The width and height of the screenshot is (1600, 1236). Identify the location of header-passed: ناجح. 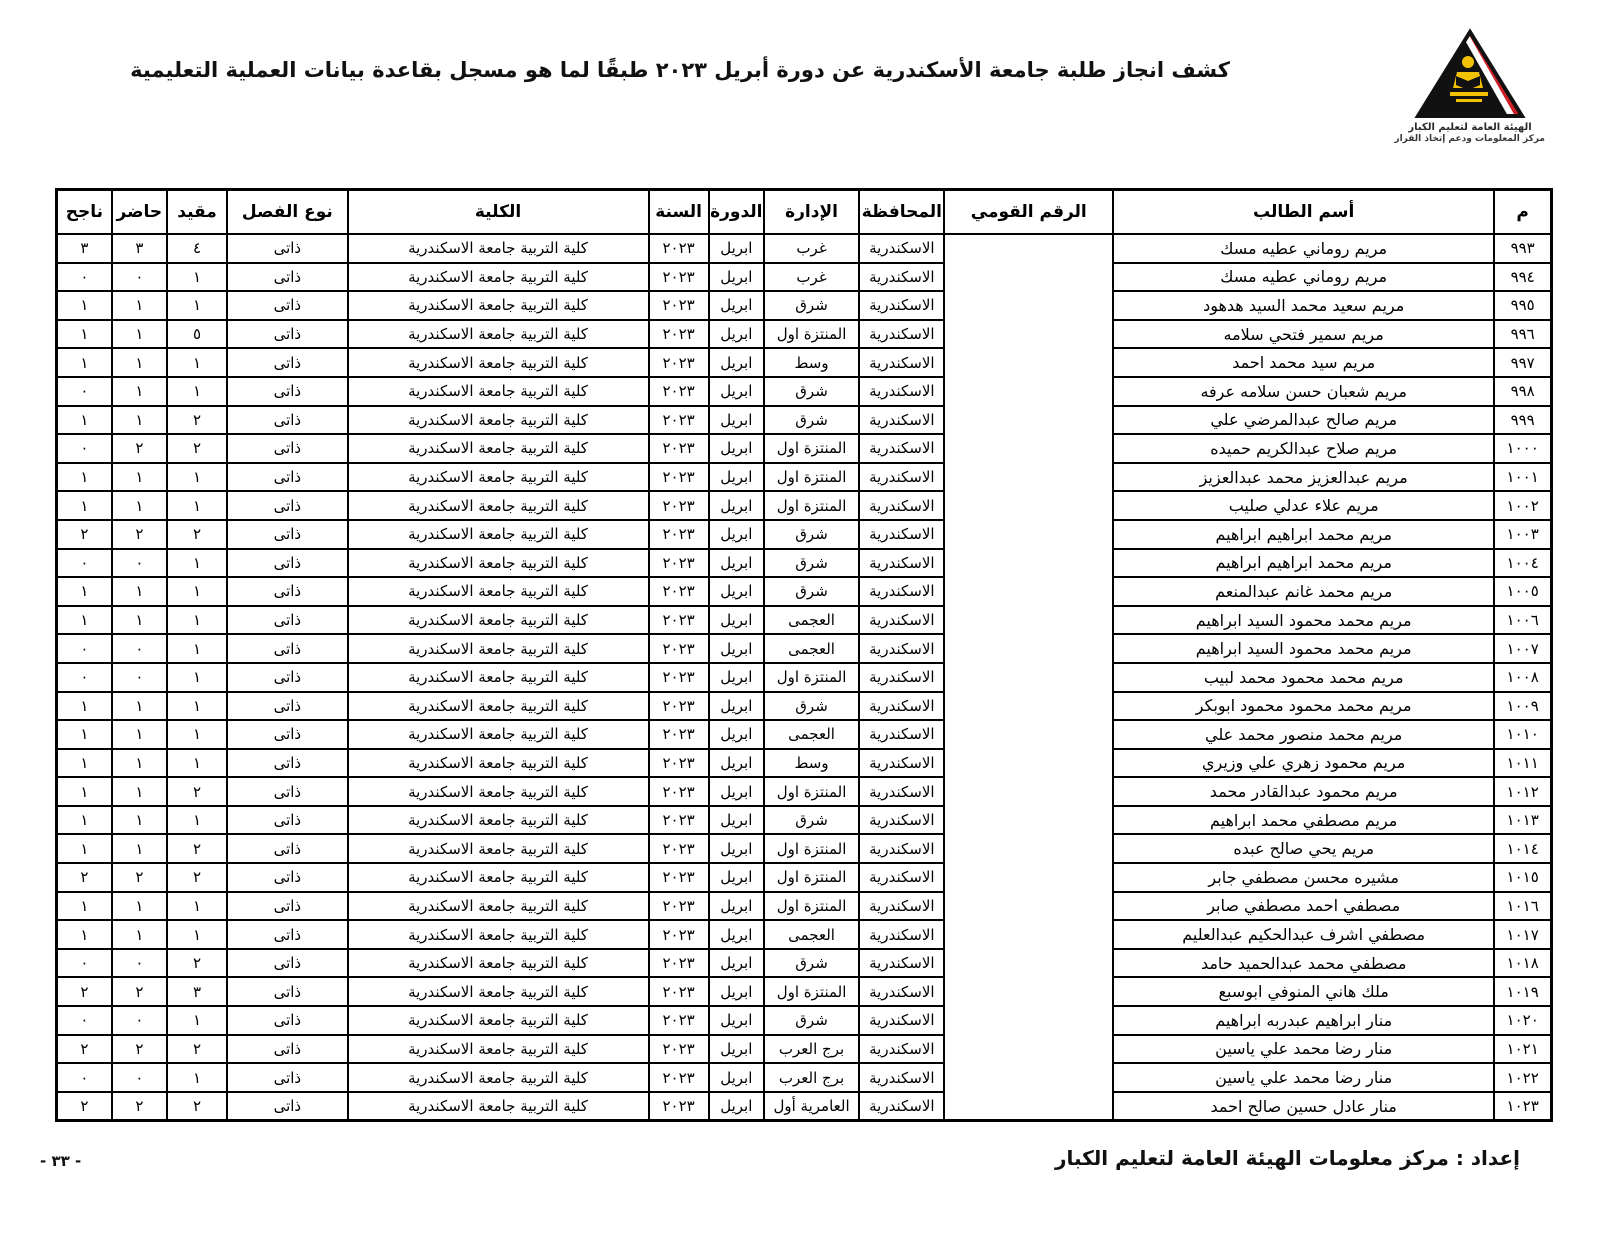
(84, 211).